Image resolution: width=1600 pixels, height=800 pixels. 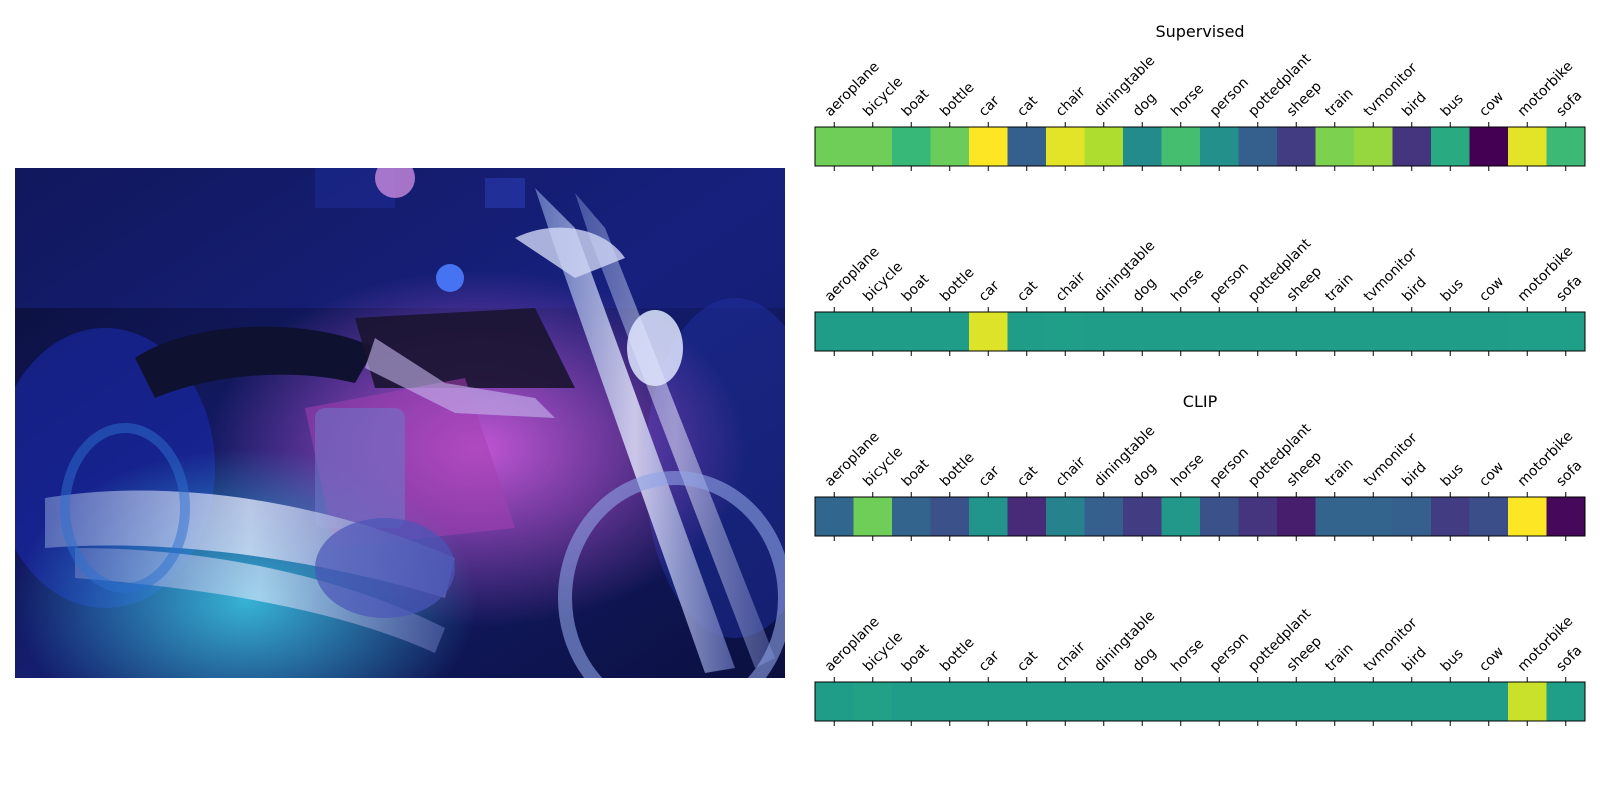 I want to click on chart-title: CLIP, so click(x=1200, y=401).